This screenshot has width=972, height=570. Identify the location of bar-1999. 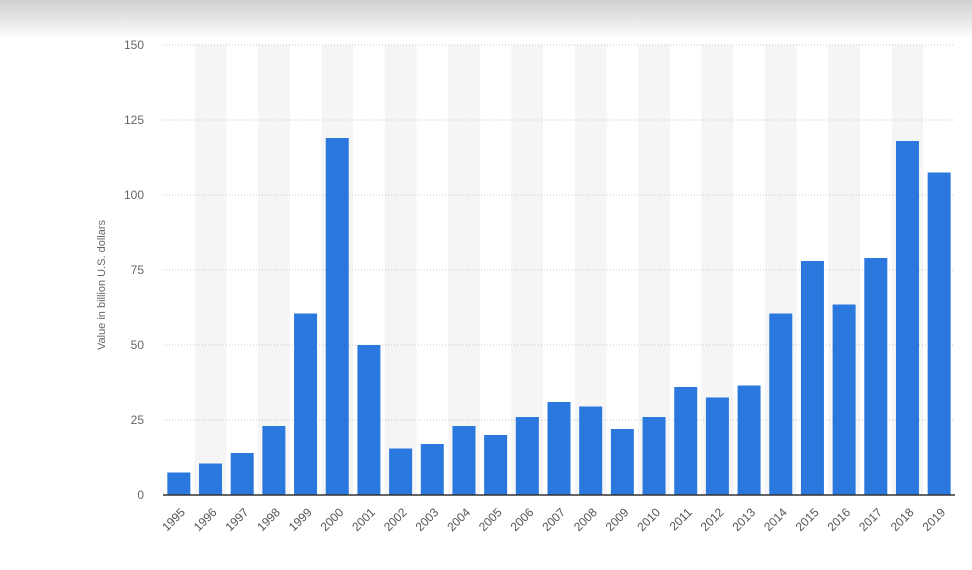
(306, 404).